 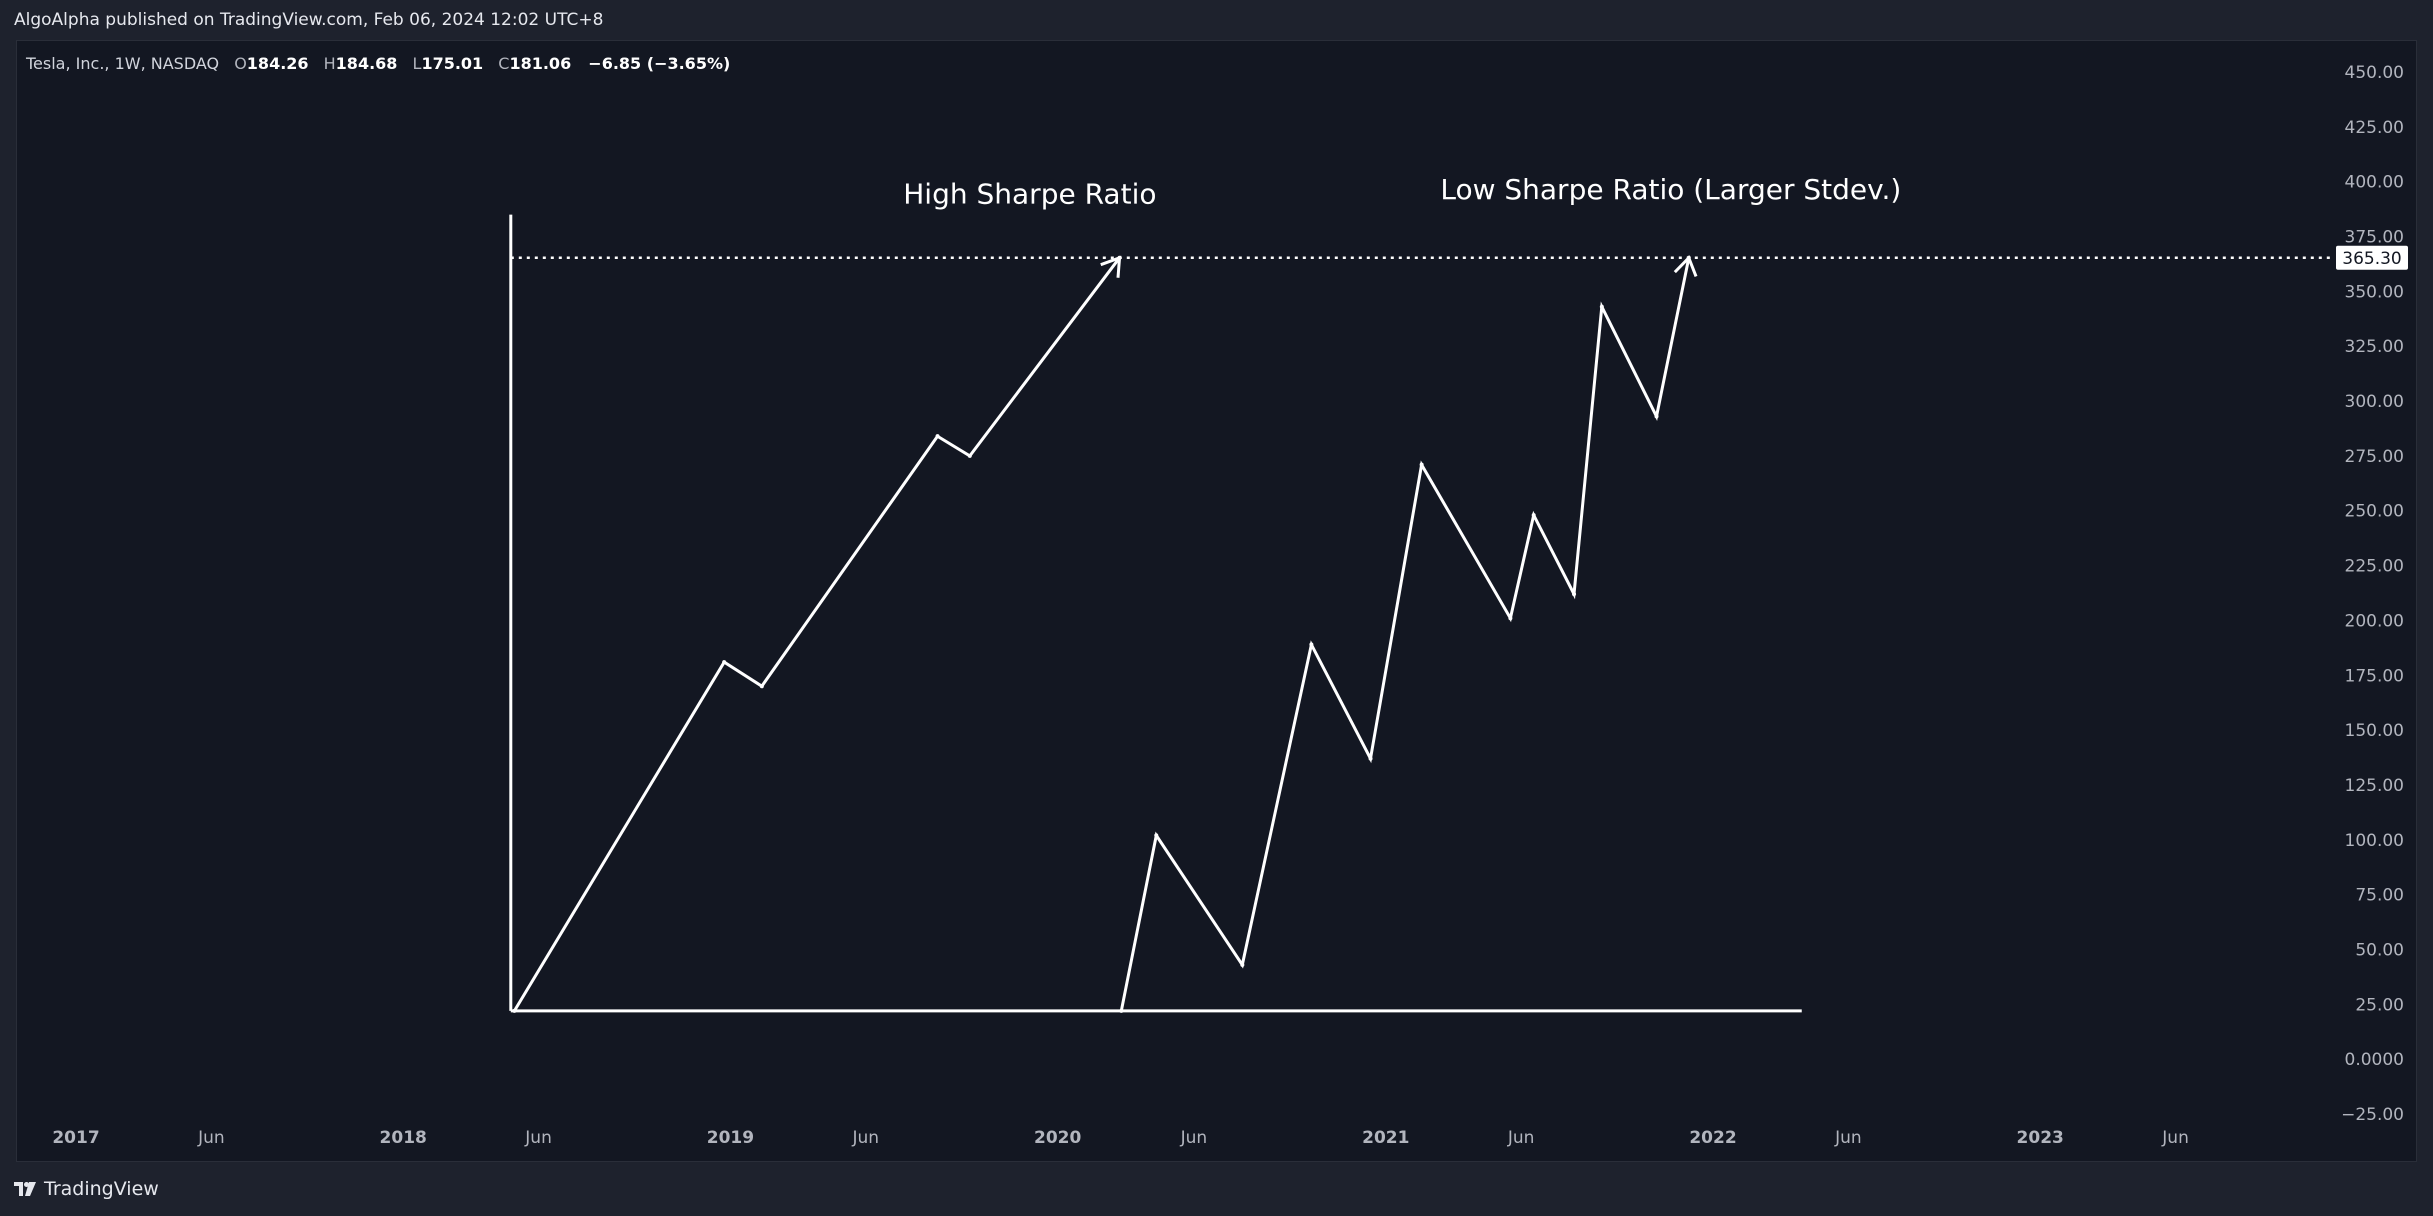 What do you see at coordinates (25, 1189) in the screenshot?
I see `tradingview-logo-icon` at bounding box center [25, 1189].